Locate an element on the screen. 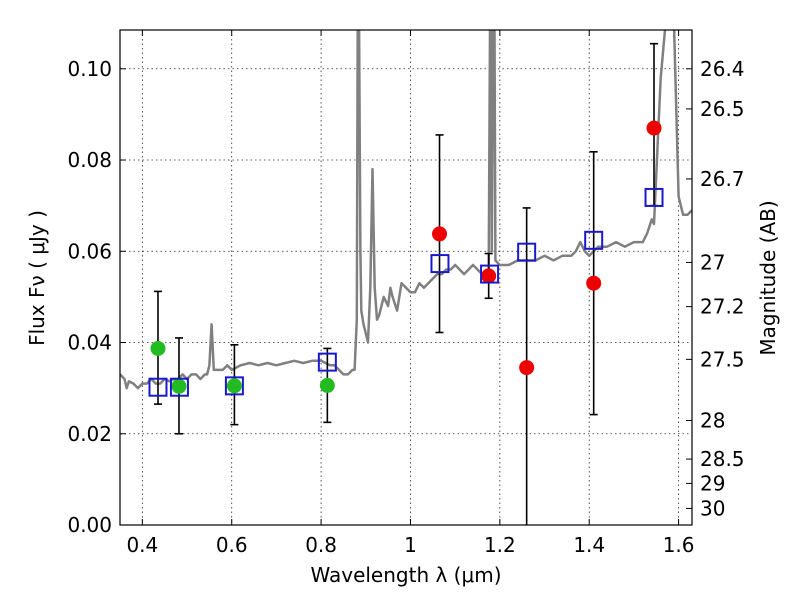 The height and width of the screenshot is (600, 800). magnitude-tick-label: 28 is located at coordinates (712, 420).